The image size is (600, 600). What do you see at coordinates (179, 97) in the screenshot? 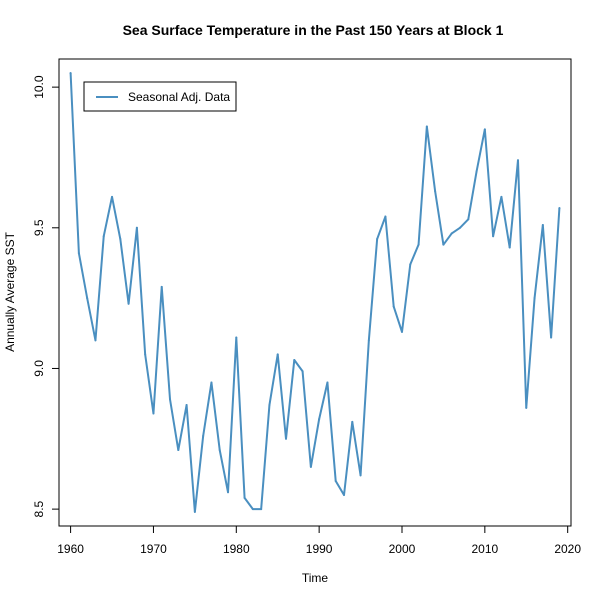
I see `legend-label: Seasonal Adj. Data` at bounding box center [179, 97].